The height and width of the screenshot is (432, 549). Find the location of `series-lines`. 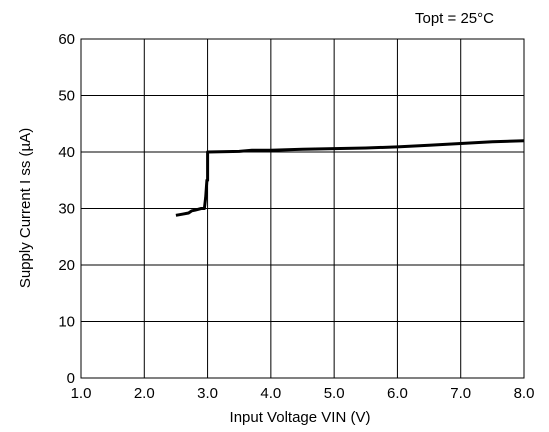

series-lines is located at coordinates (350, 178).